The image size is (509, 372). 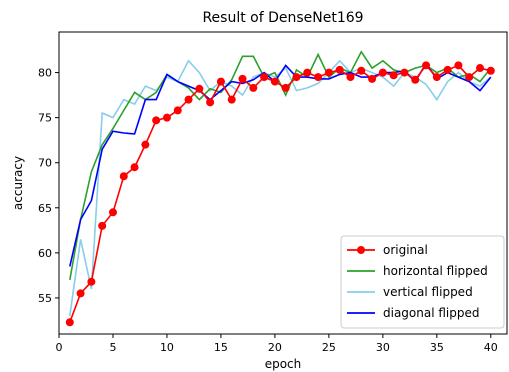 What do you see at coordinates (167, 347) in the screenshot?
I see `x-tick-label: 10` at bounding box center [167, 347].